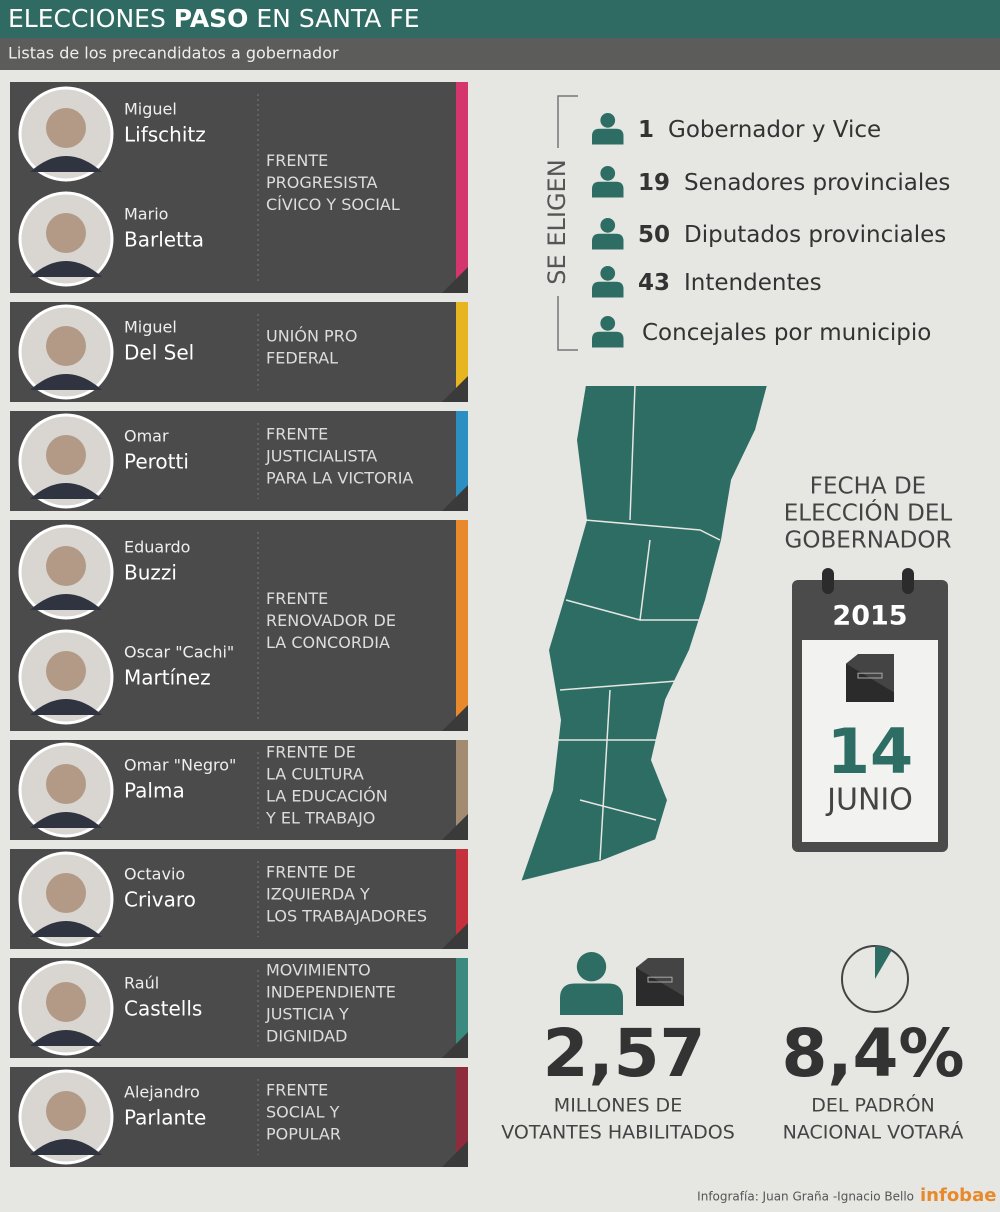 This screenshot has width=1000, height=1212. What do you see at coordinates (327, 796) in the screenshot?
I see `front-name: LA EDUCACIÓN` at bounding box center [327, 796].